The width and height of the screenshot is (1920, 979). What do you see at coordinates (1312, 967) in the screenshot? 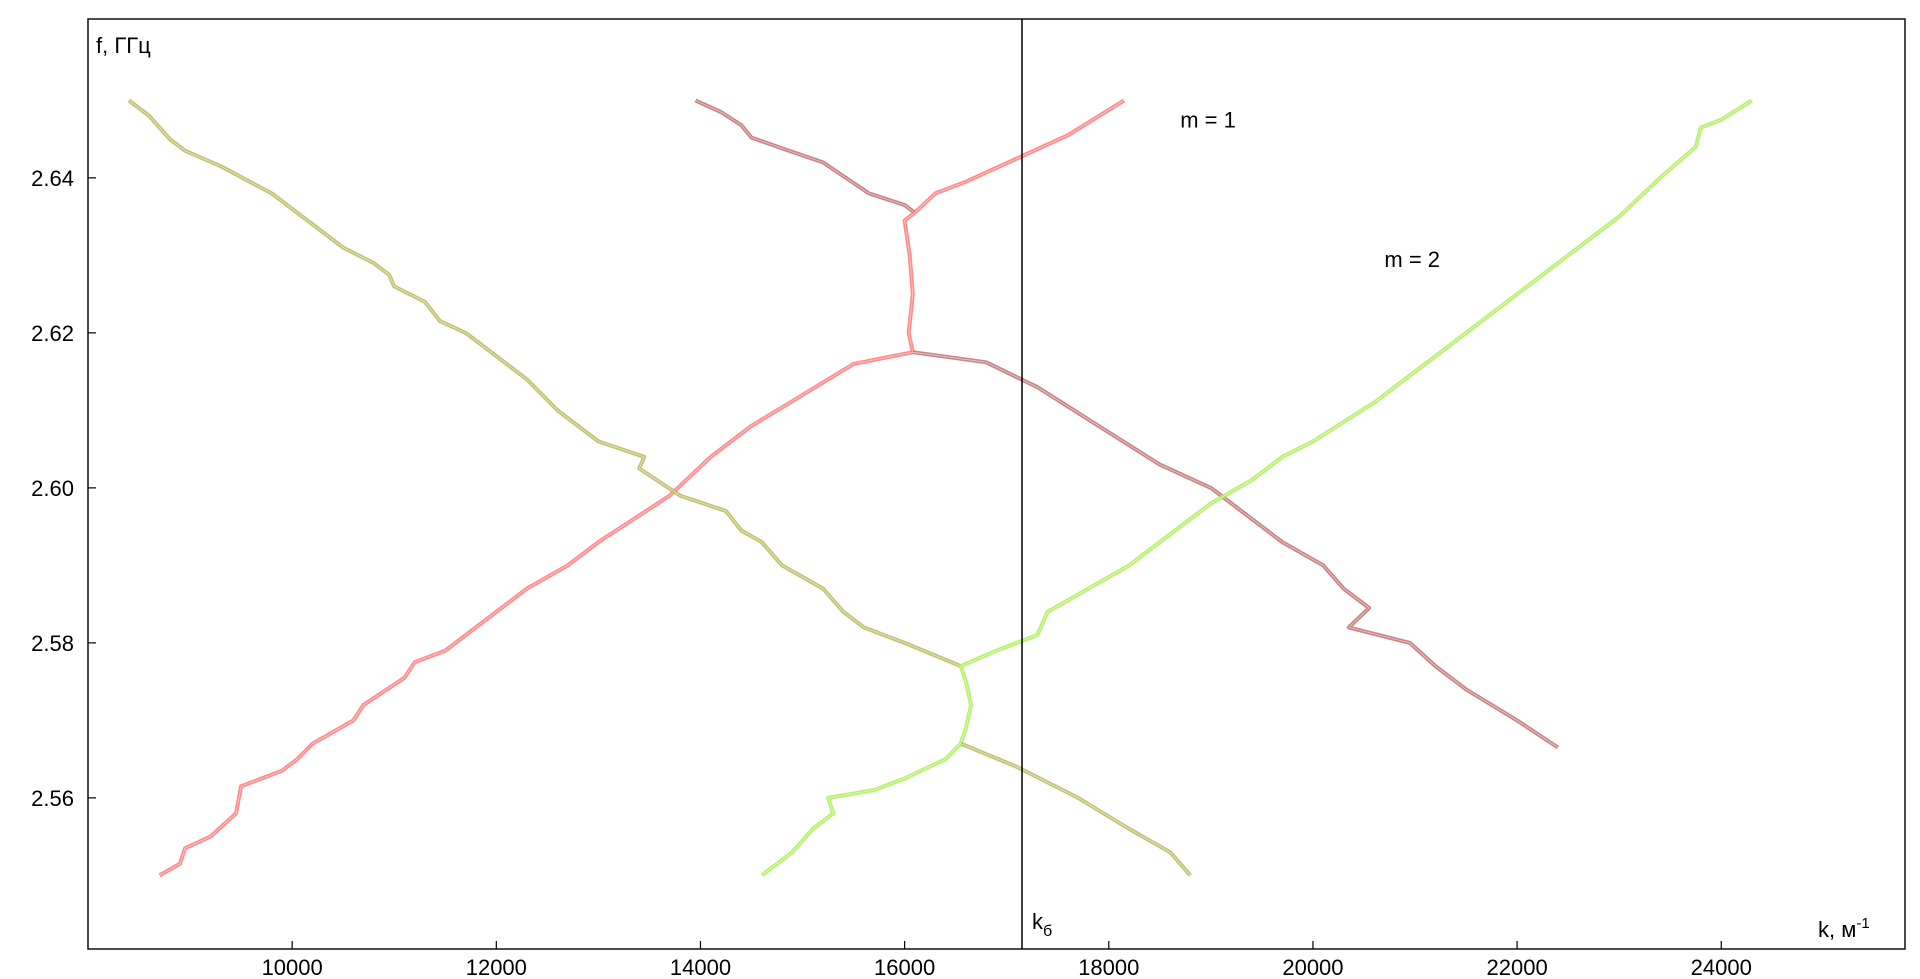
I see `x-tick-label-5: 20000` at bounding box center [1312, 967].